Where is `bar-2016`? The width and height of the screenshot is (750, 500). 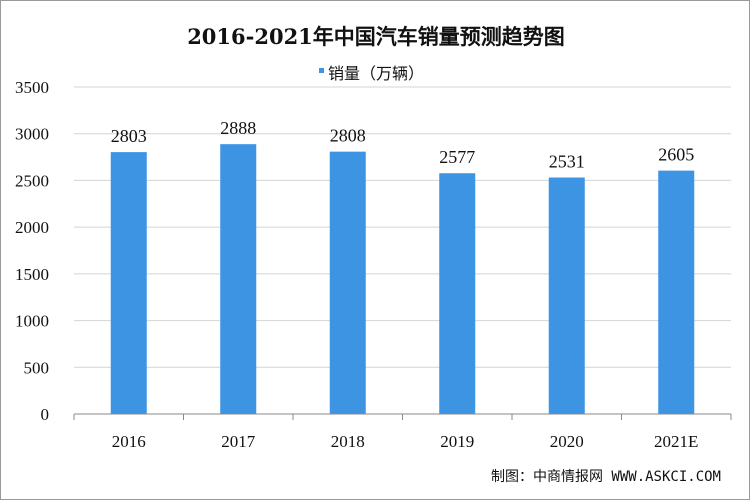
bar-2016 is located at coordinates (128, 283).